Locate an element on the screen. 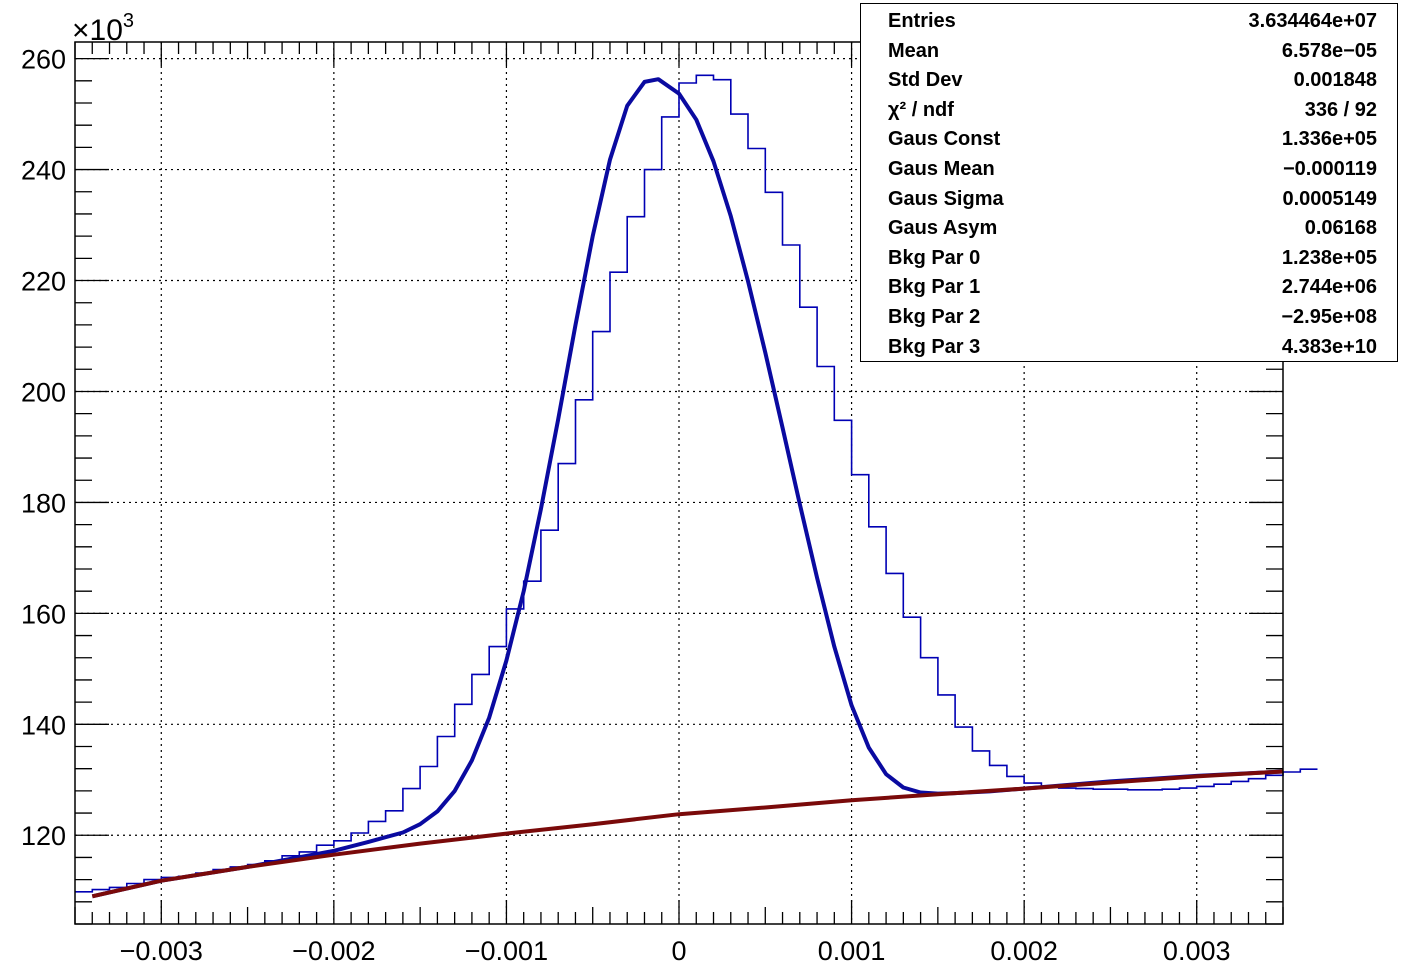 This screenshot has width=1401, height=968. stats-row: Bkg Par 3 4.383e+10 is located at coordinates (1129, 350).